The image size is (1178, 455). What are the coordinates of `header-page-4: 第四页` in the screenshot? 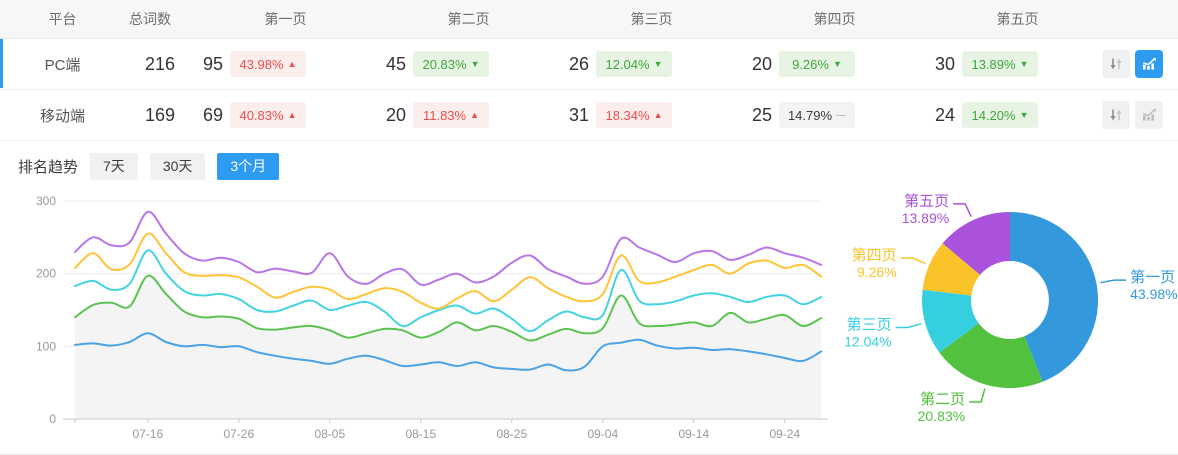 It's located at (834, 19).